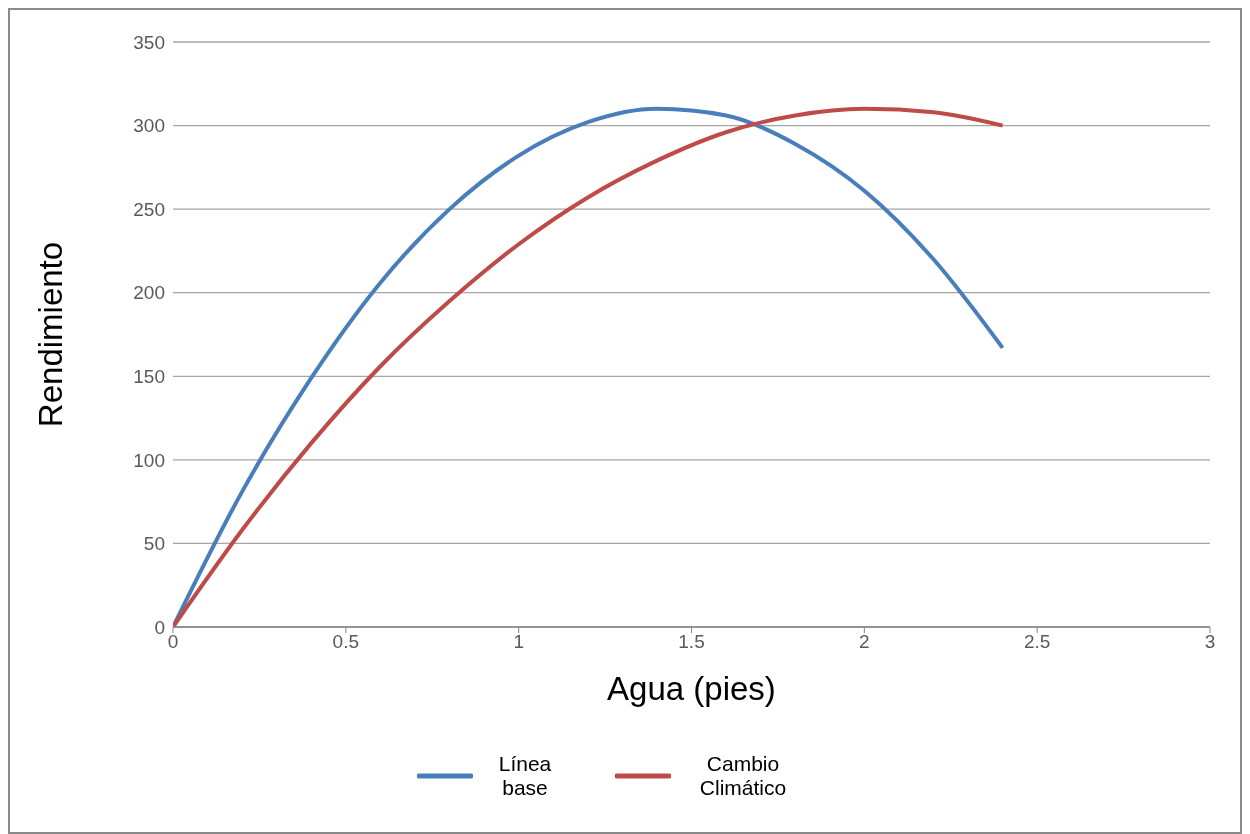 The height and width of the screenshot is (834, 1250). I want to click on x-tick-label: 0, so click(173, 642).